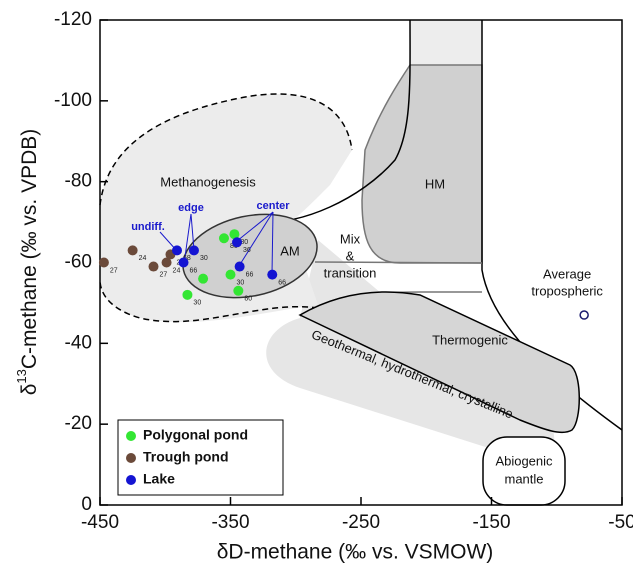 The image size is (633, 570). What do you see at coordinates (21, 376) in the screenshot?
I see `y-axis-title-part: 13` at bounding box center [21, 376].